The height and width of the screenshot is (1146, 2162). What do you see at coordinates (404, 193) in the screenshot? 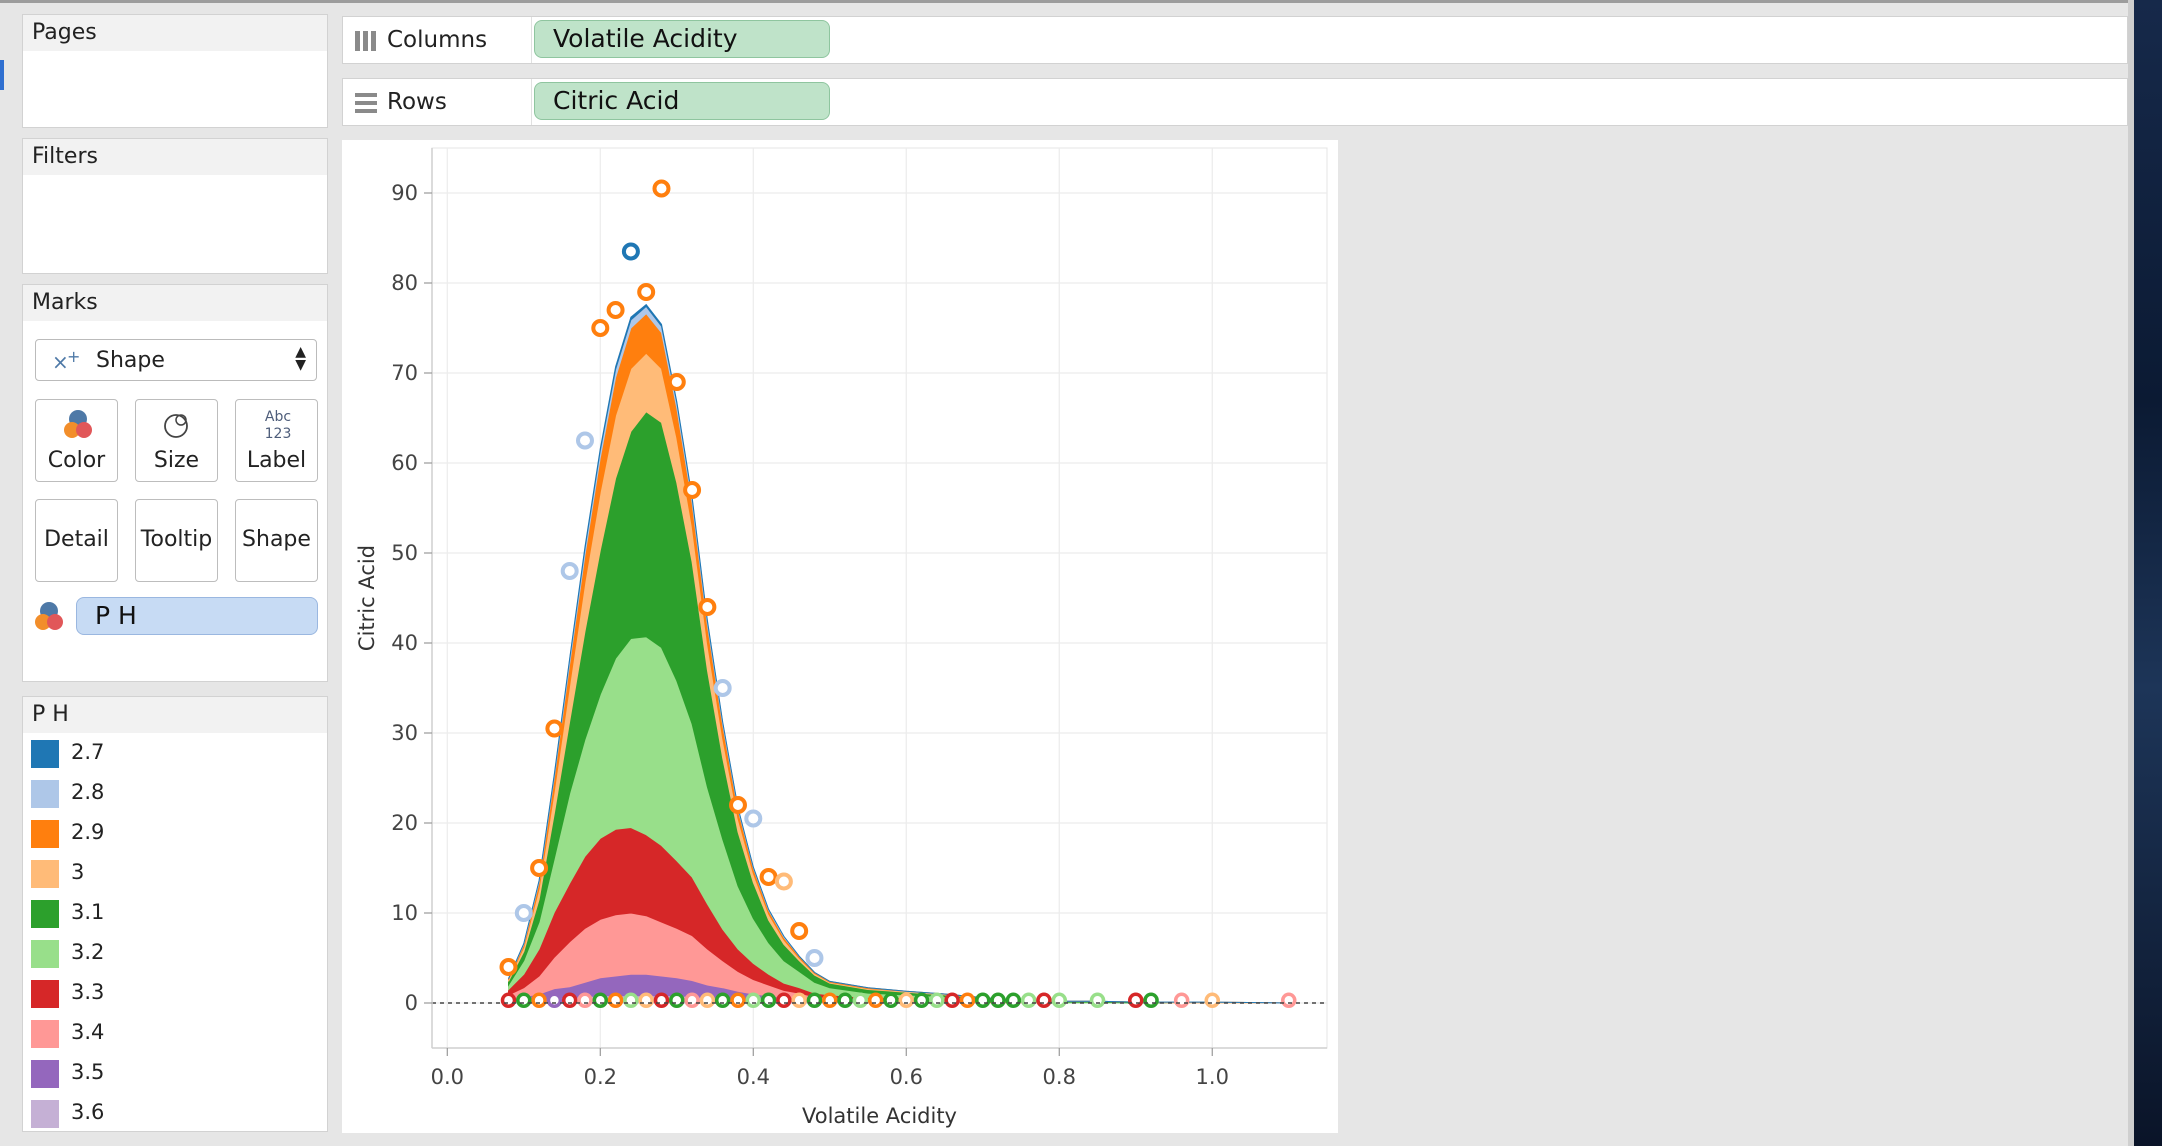
I see `y-tick-label: 90` at bounding box center [404, 193].